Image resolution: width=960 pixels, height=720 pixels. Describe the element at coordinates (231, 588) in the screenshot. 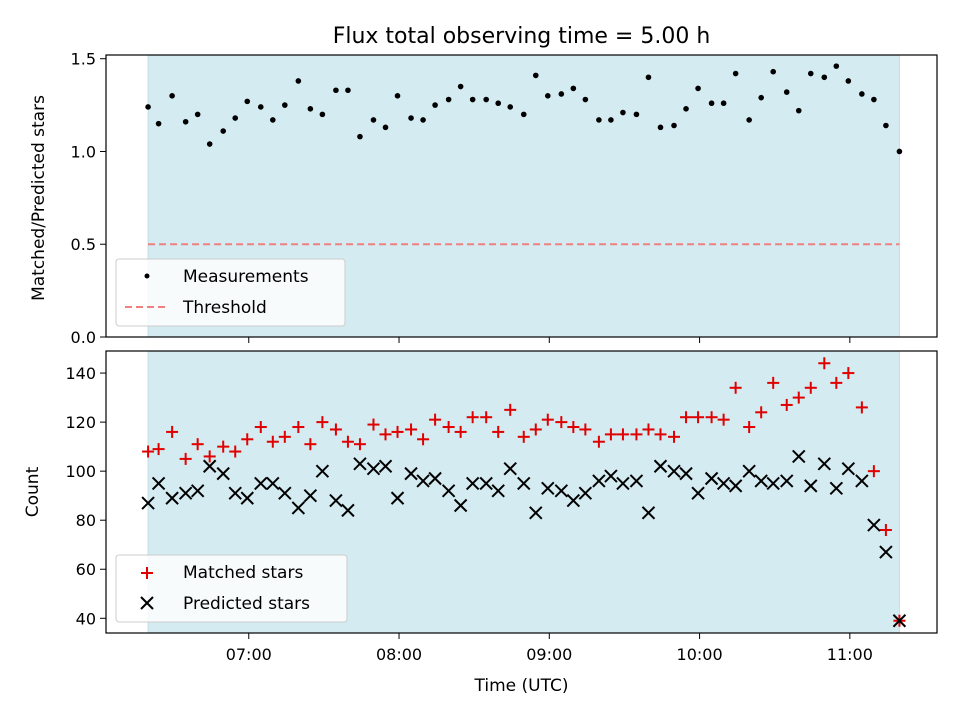

I see `count-legend: Matched stars Predicted stars` at that location.